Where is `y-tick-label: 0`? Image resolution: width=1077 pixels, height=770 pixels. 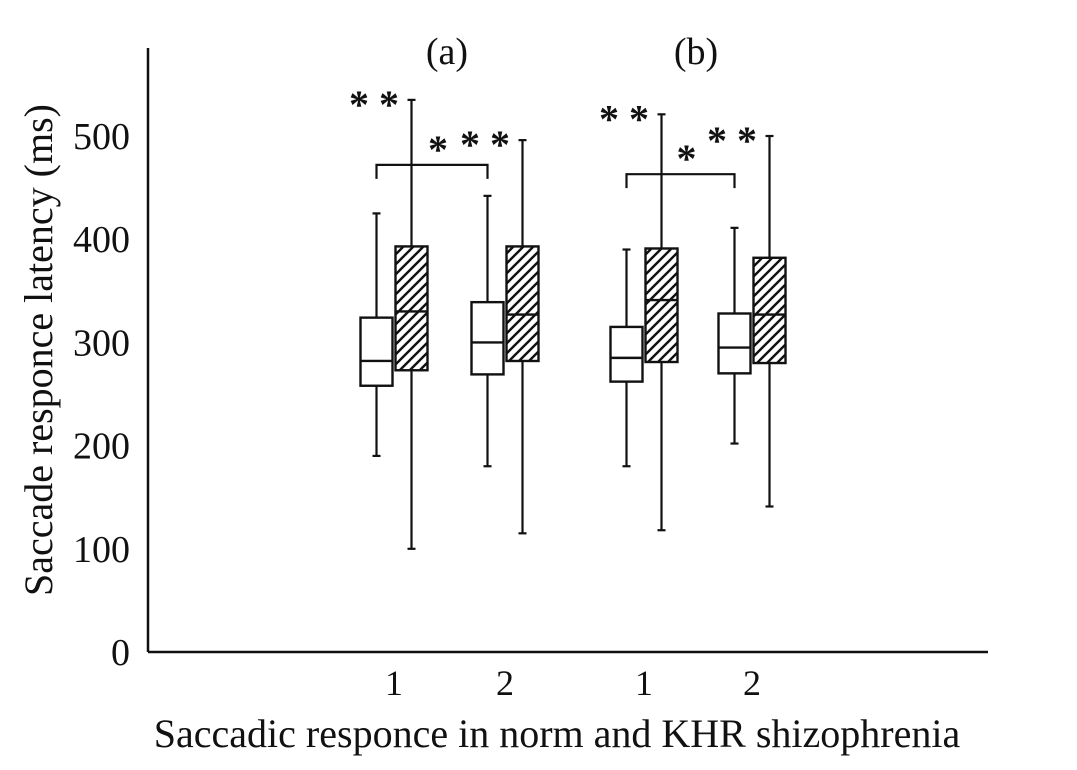 y-tick-label: 0 is located at coordinates (120, 653).